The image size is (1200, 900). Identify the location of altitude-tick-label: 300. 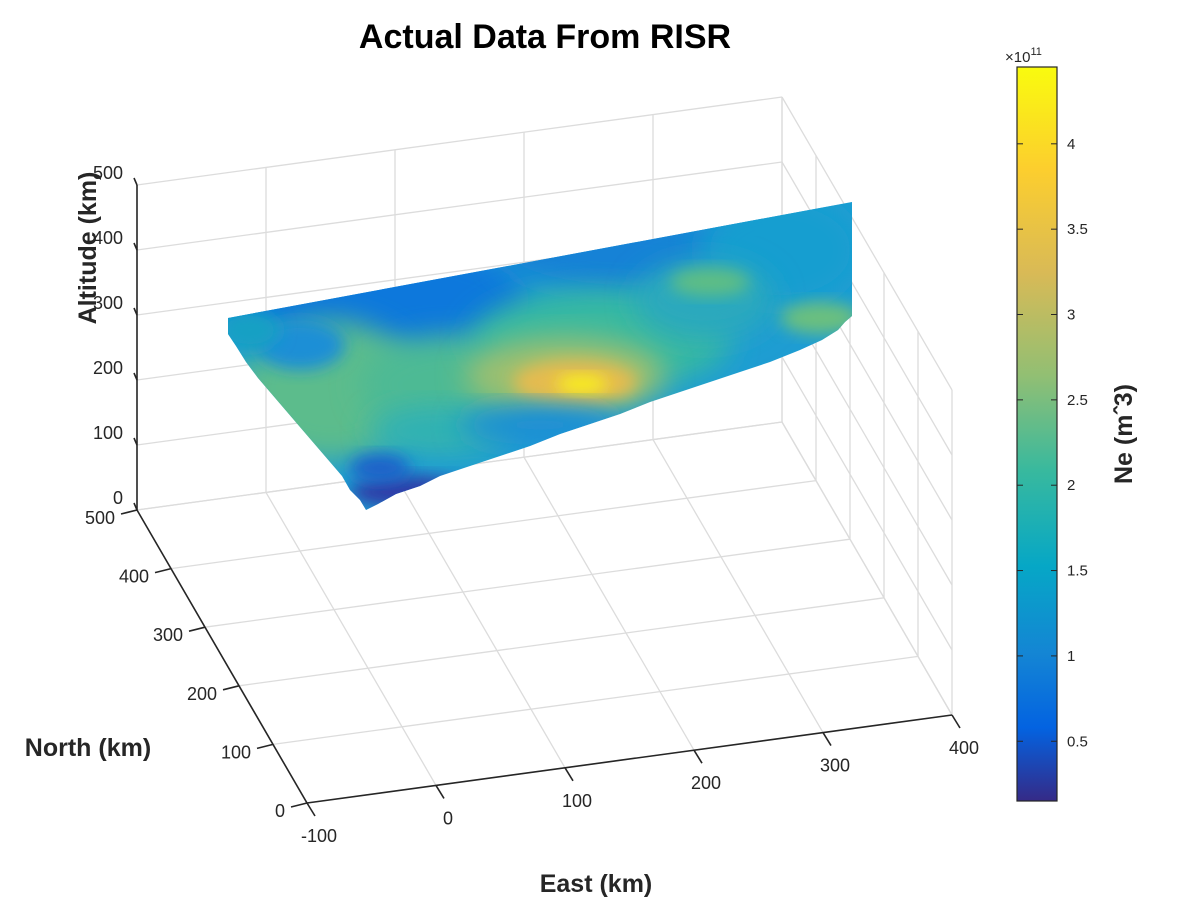
(108, 303).